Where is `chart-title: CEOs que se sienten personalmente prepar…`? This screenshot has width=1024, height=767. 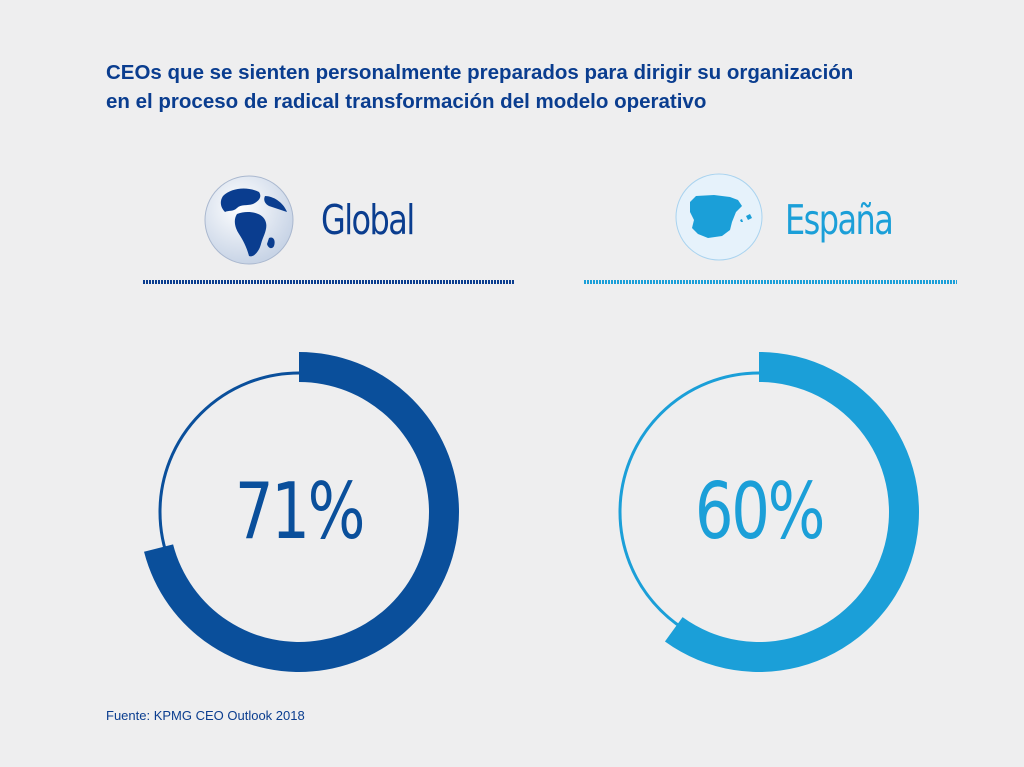
chart-title: CEOs que se sienten personalmente prepar… is located at coordinates (546, 87).